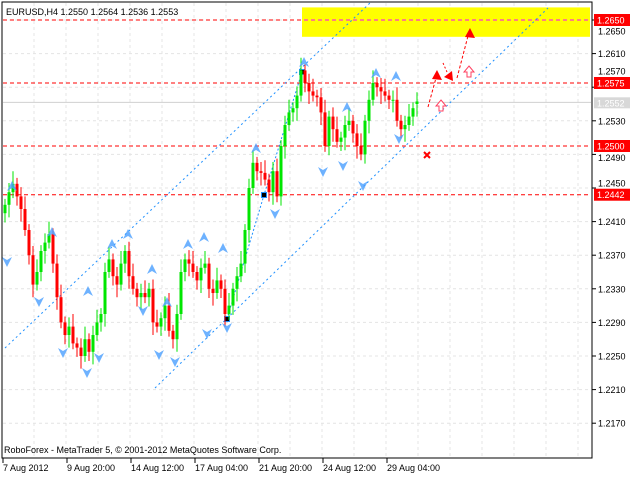 This screenshot has height=479, width=640. I want to click on x-tick-label: 24 Aug 12:00, so click(349, 468).